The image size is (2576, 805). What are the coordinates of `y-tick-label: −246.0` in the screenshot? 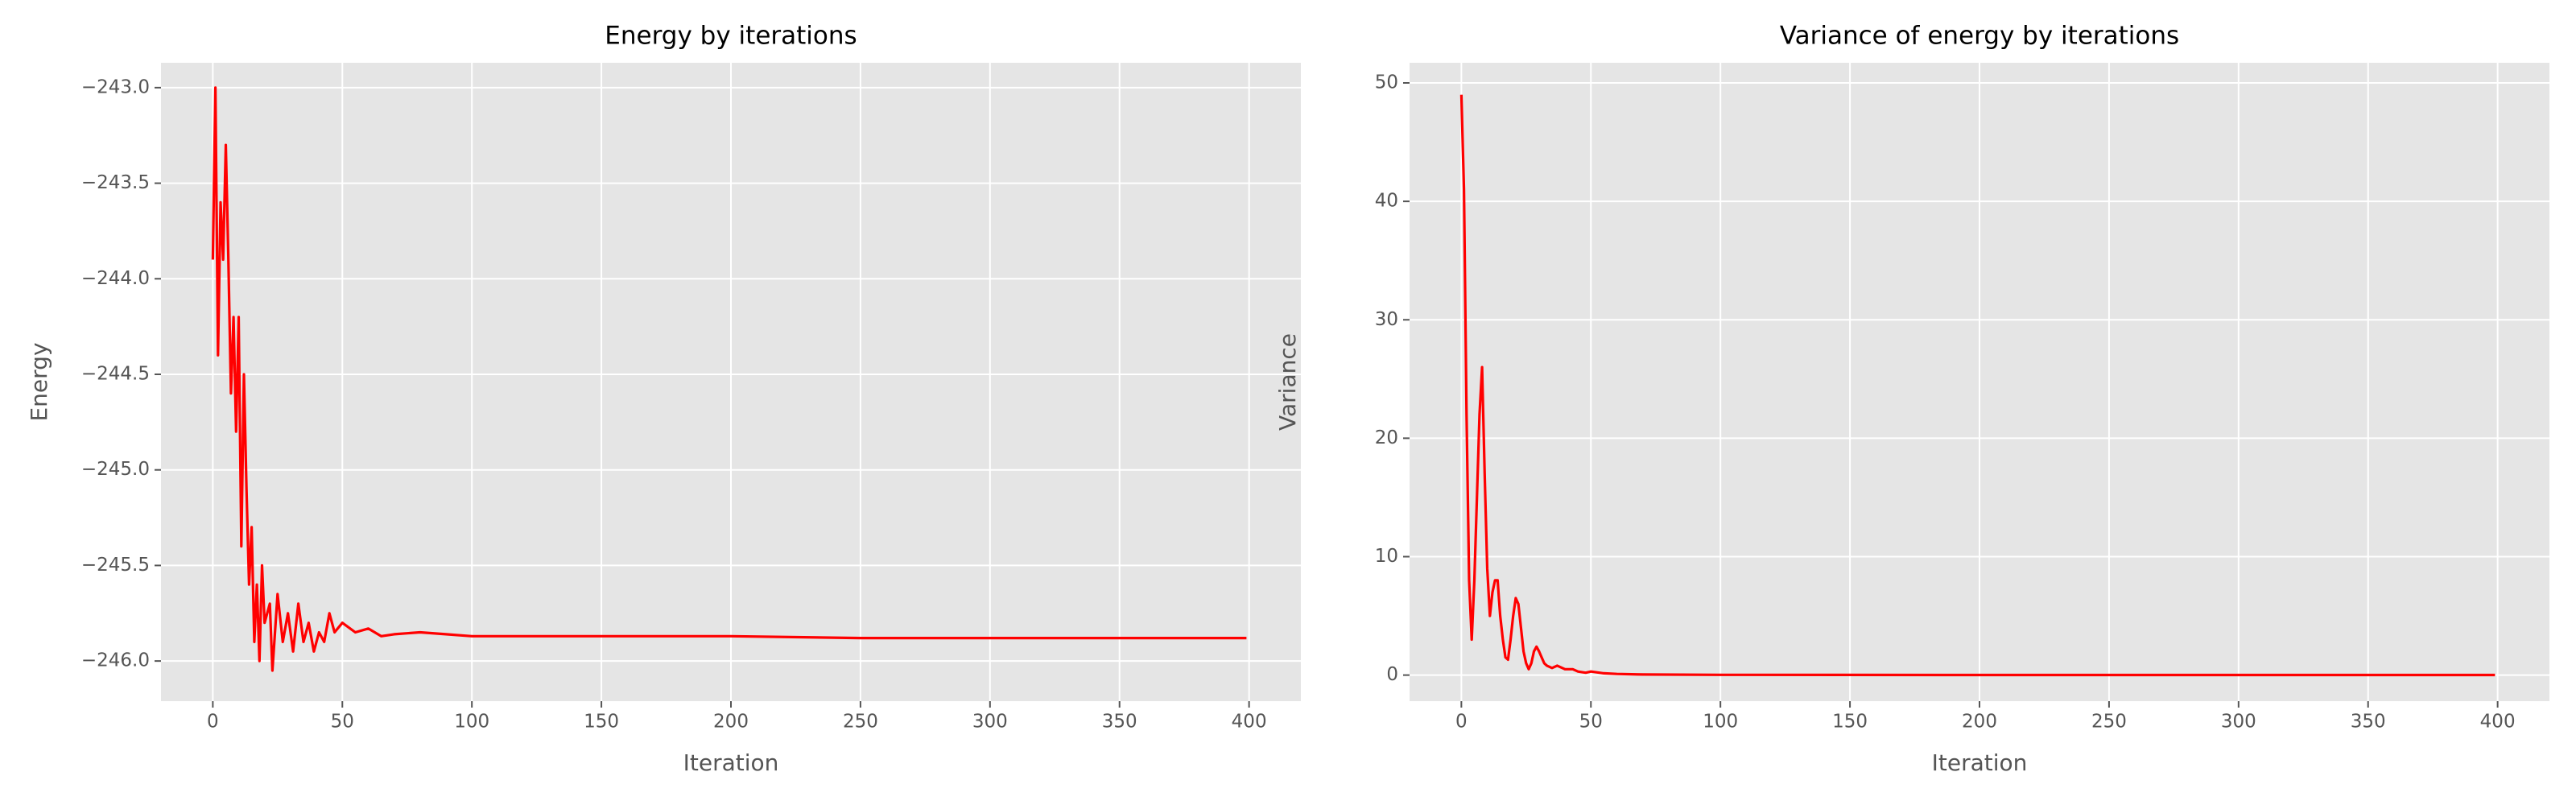 It's located at (116, 660).